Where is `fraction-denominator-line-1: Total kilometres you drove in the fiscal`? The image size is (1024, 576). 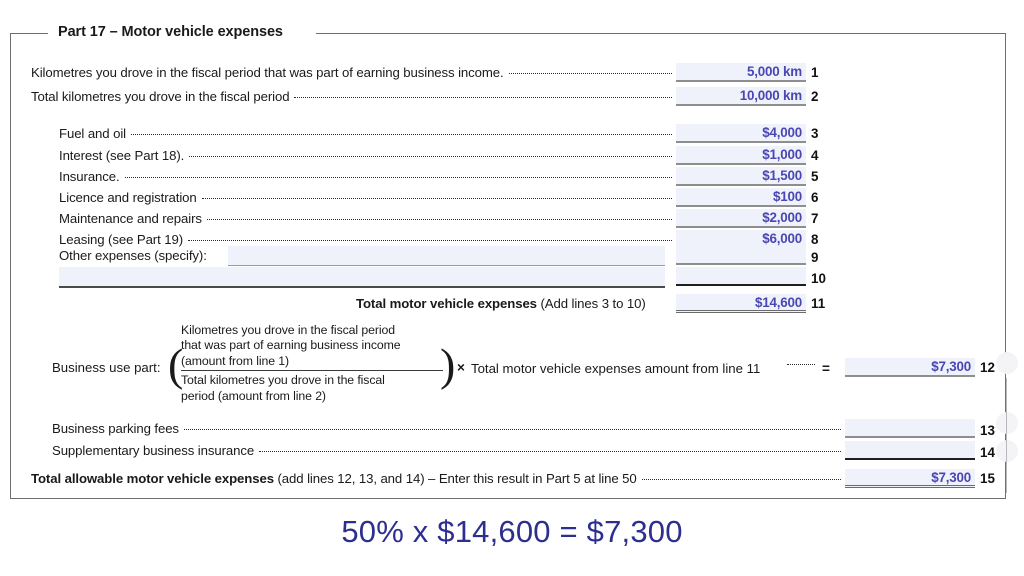 fraction-denominator-line-1: Total kilometres you drove in the fiscal is located at coordinates (283, 380).